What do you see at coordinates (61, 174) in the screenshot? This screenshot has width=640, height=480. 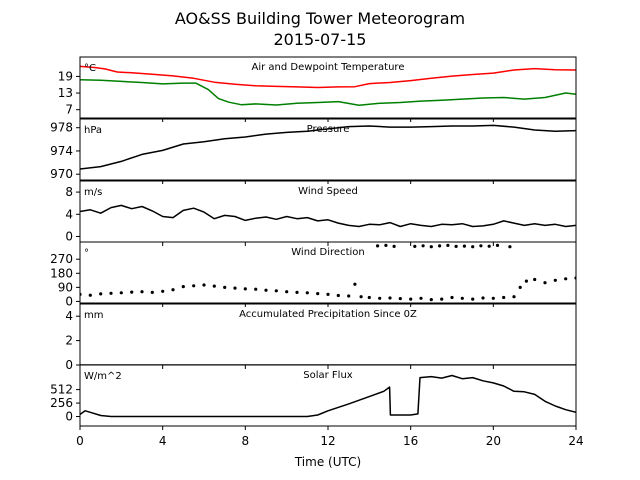 I see `y-tick-label: 970` at bounding box center [61, 174].